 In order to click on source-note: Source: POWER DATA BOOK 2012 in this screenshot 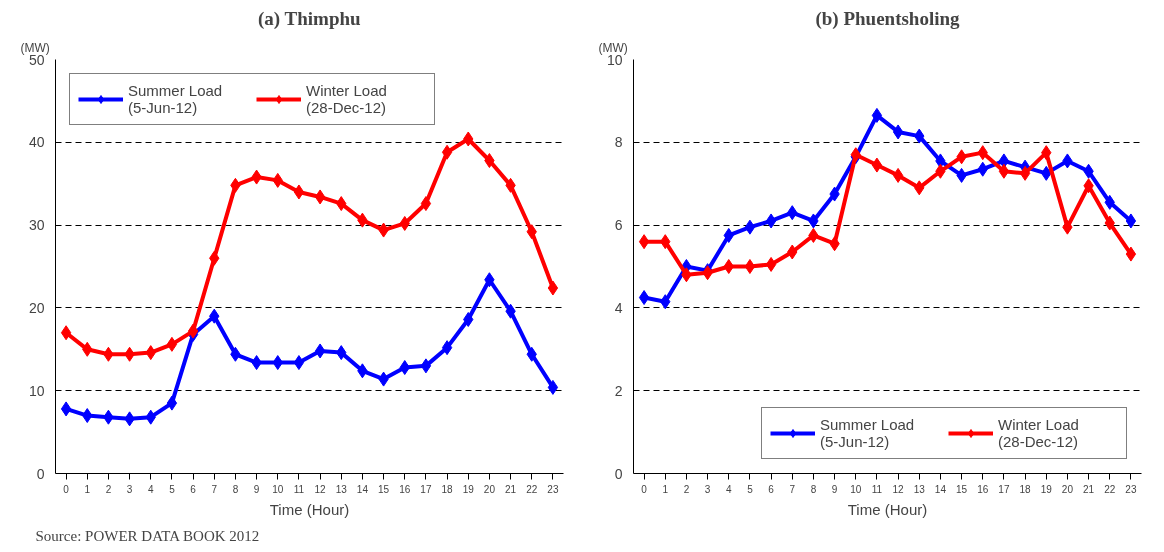, I will do `click(147, 535)`.